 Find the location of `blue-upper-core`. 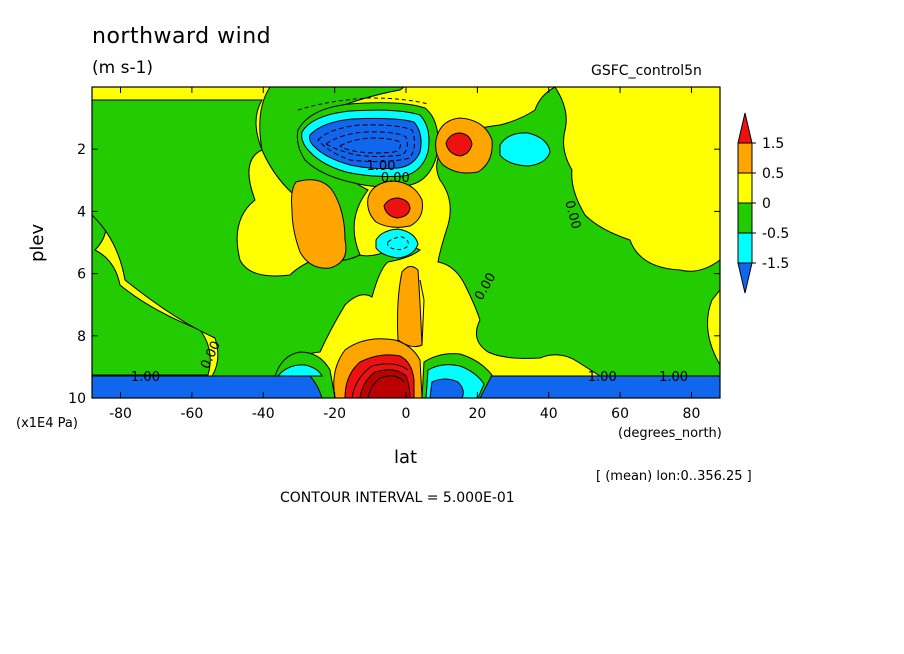

blue-upper-core is located at coordinates (365, 143).